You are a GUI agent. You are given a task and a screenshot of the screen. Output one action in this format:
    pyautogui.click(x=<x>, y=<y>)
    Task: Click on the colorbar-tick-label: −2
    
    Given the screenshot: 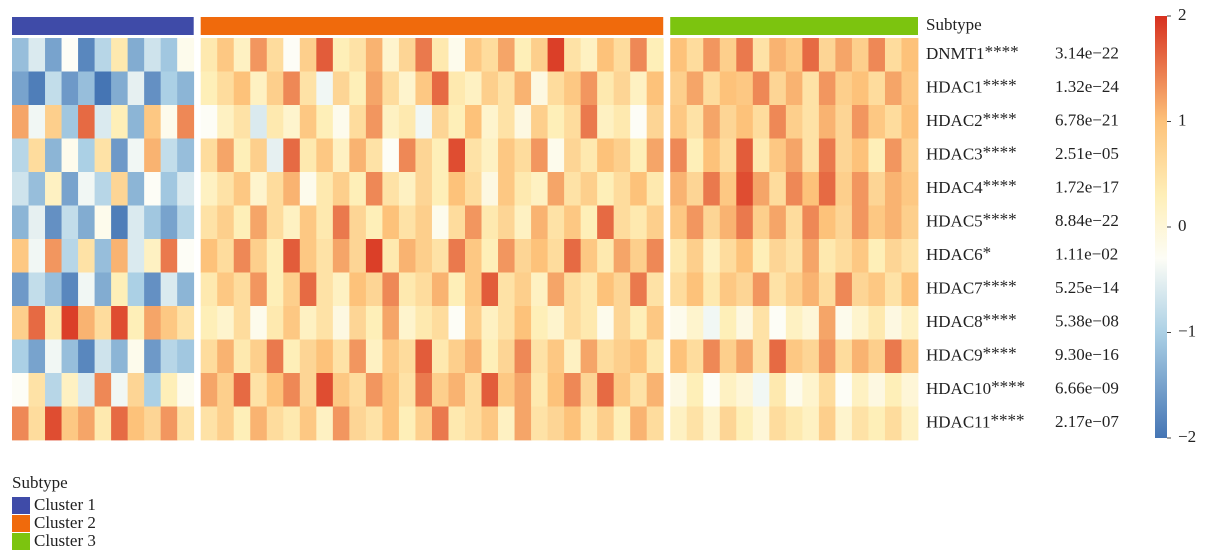 What is the action you would take?
    pyautogui.click(x=1187, y=436)
    